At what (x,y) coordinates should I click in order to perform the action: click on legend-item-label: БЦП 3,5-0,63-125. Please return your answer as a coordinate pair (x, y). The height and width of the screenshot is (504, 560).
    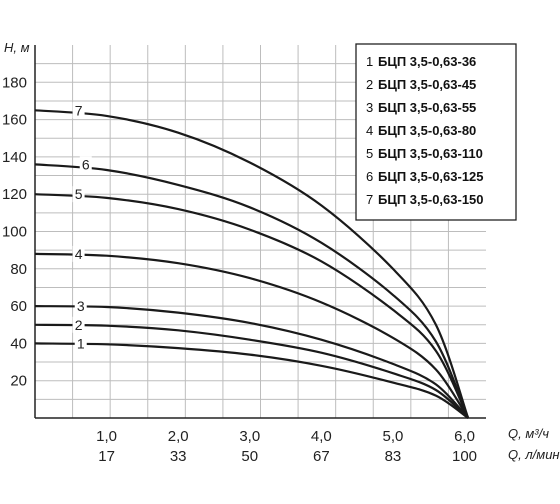
    Looking at the image, I should click on (431, 176).